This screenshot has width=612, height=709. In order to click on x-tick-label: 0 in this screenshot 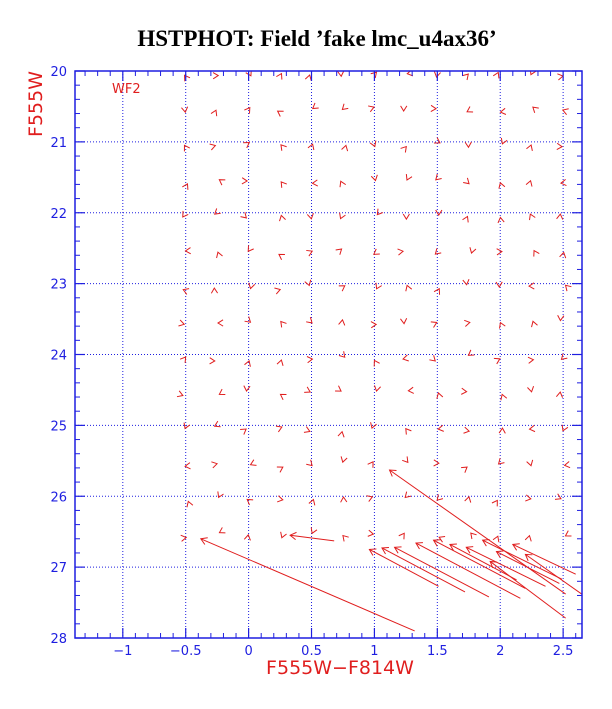, I will do `click(248, 651)`.